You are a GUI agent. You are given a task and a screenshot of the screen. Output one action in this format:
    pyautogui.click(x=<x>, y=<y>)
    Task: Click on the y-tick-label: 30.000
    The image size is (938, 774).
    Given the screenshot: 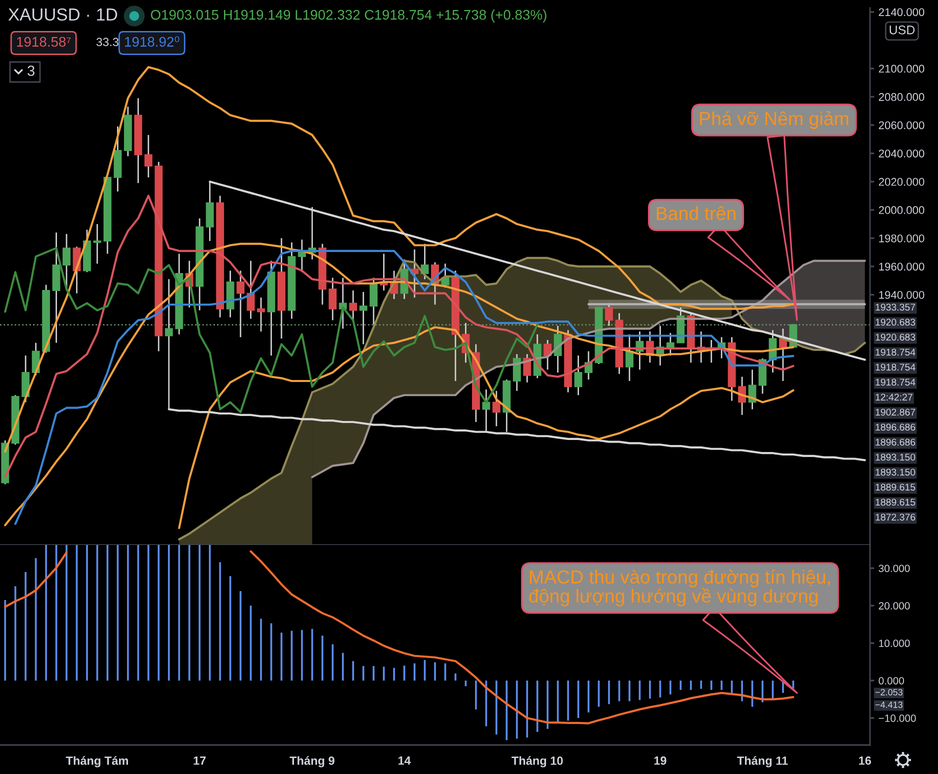 What is the action you would take?
    pyautogui.click(x=894, y=568)
    